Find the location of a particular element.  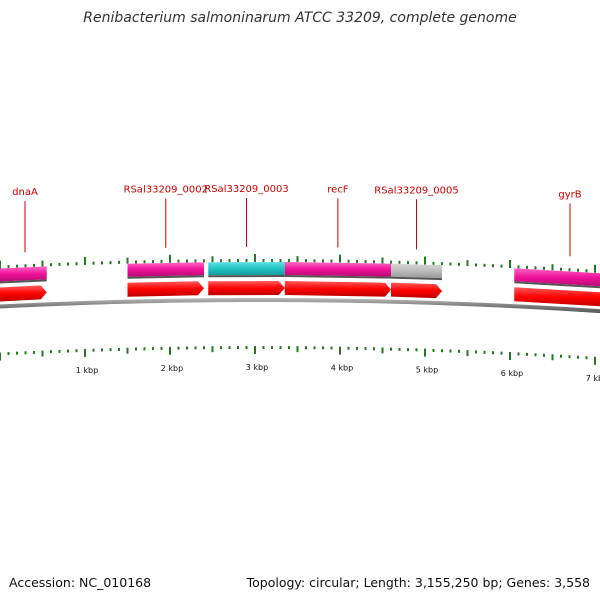

genome-backbone is located at coordinates (300, 306).